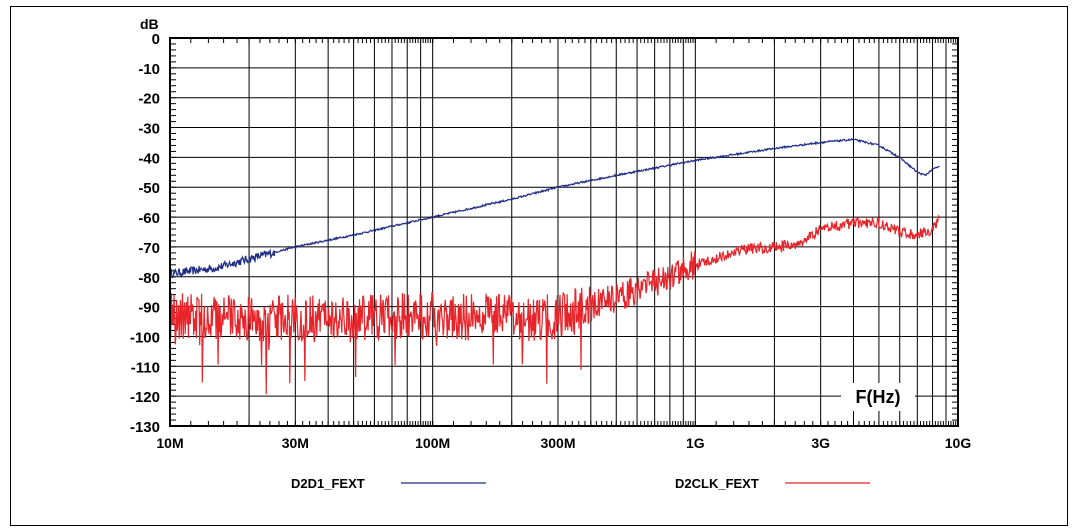 The width and height of the screenshot is (1080, 532). I want to click on y-tick-label: 0, so click(156, 39).